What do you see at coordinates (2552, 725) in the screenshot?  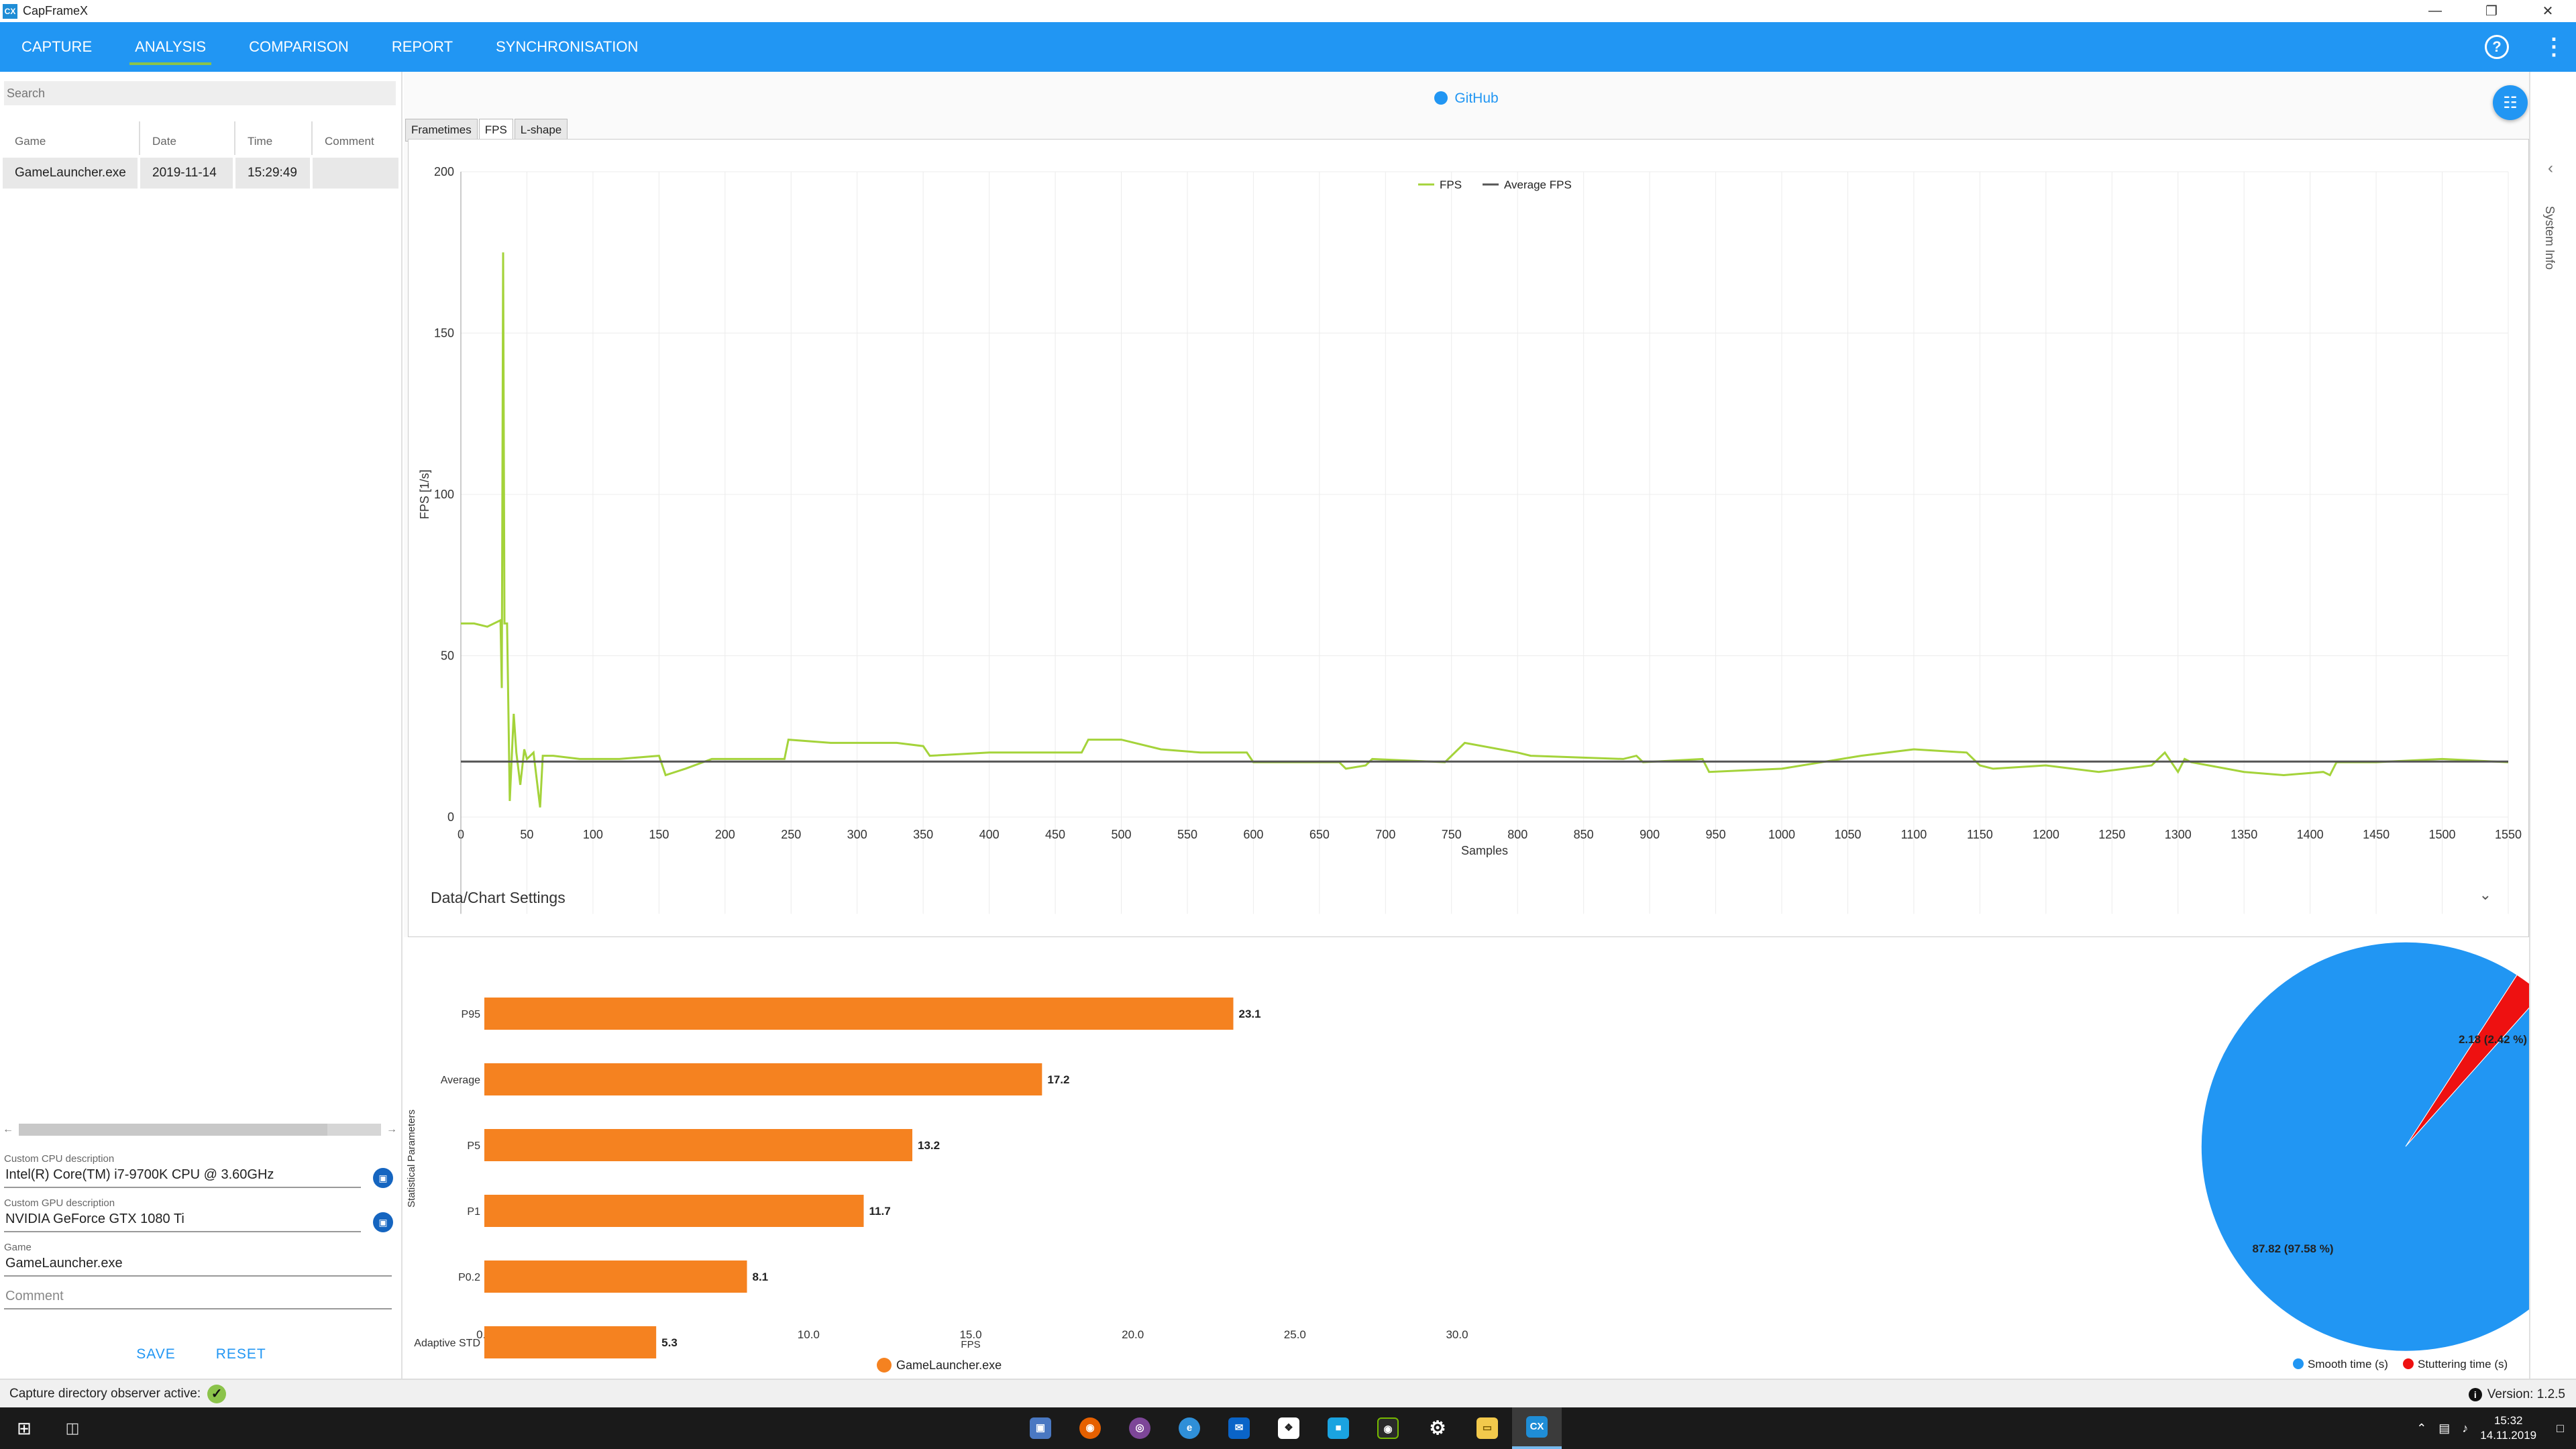 I see `system-info-rail: ‹ System Info` at bounding box center [2552, 725].